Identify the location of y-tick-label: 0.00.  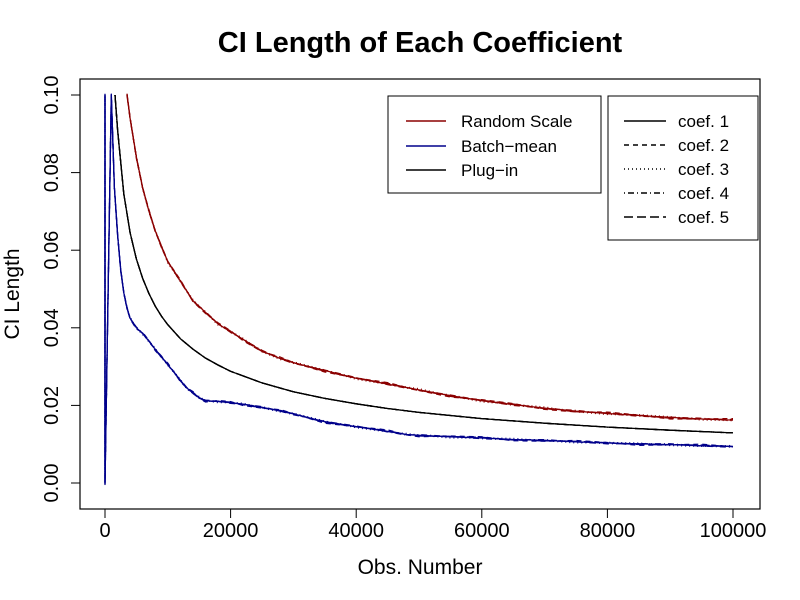
(52, 483).